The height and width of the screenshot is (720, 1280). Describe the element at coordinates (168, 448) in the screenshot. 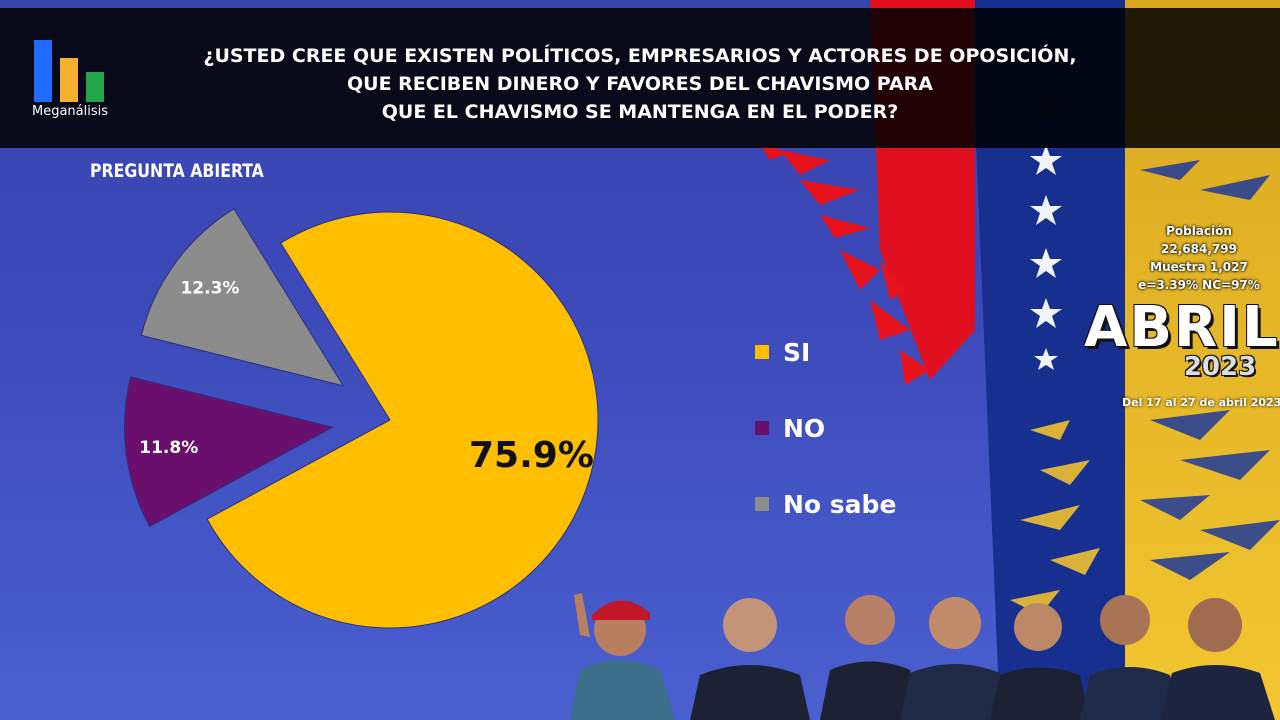

I see `pie-label-no: 11.8%` at that location.